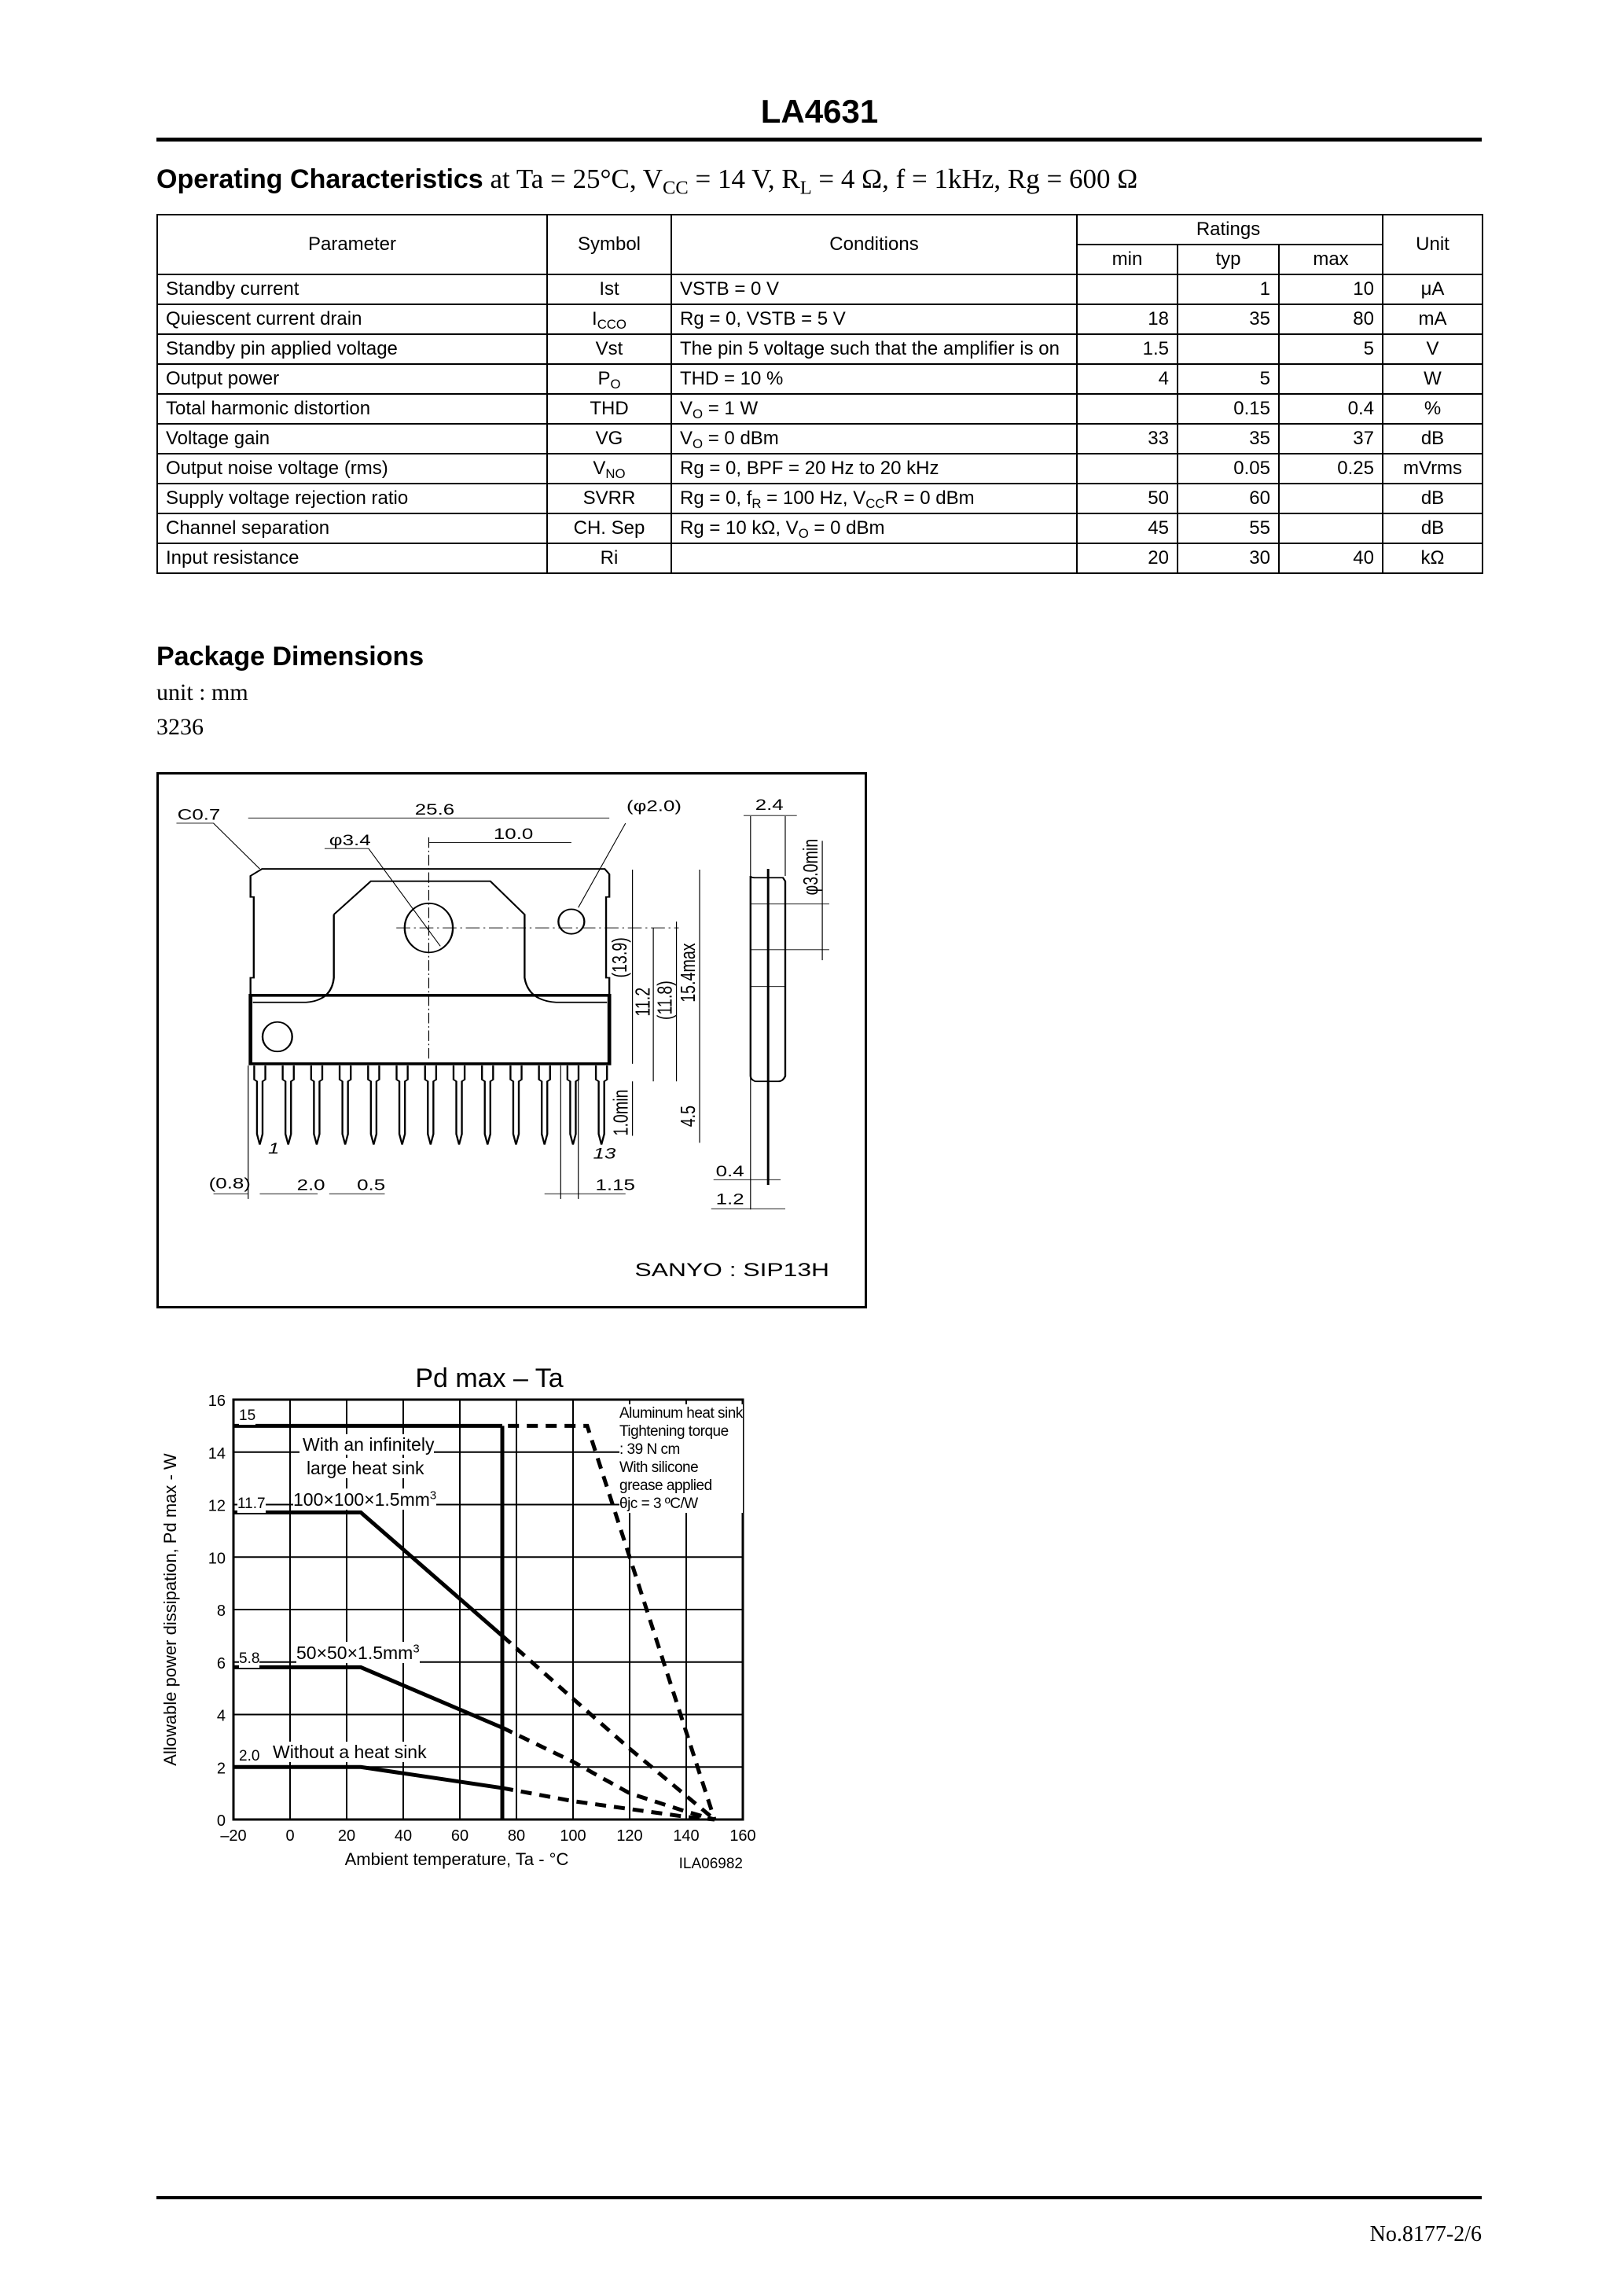 The width and height of the screenshot is (1624, 2296). I want to click on table-row: Standby current Ist VSTB = 0 V 1 10 μA, so click(819, 289).